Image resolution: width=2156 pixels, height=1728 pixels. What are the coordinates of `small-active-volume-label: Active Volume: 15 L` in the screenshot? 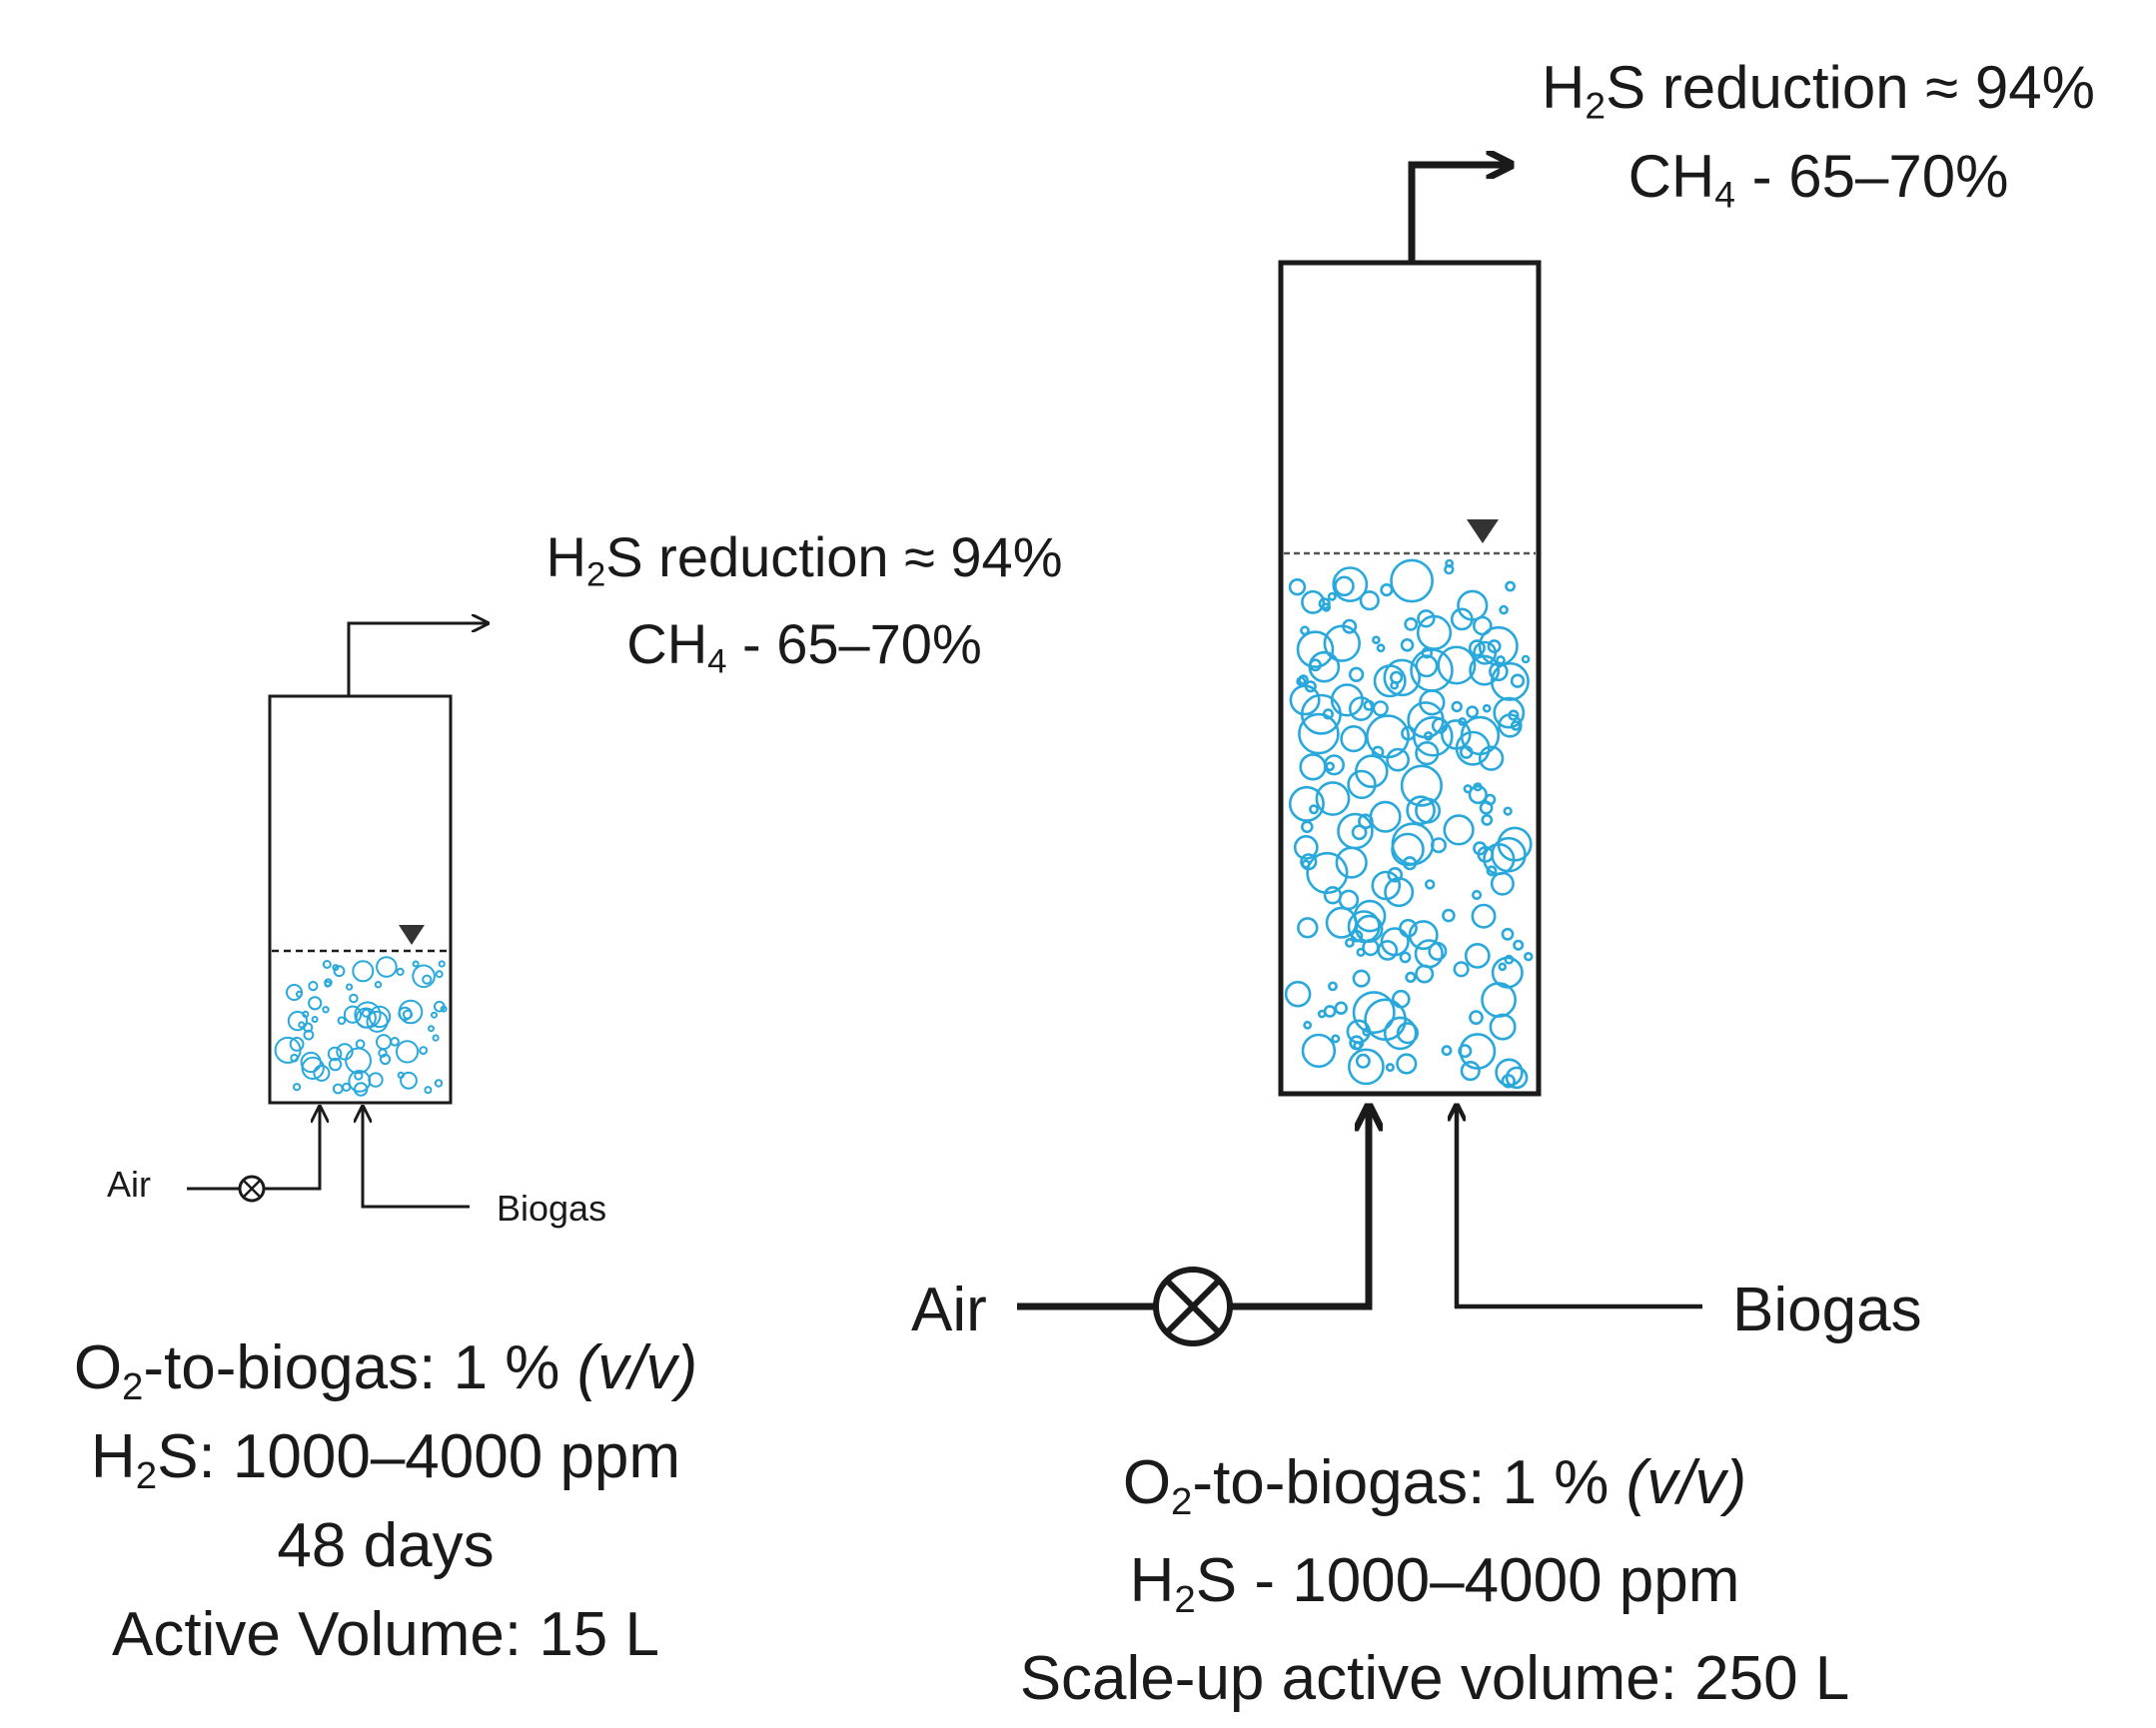 It's located at (385, 1634).